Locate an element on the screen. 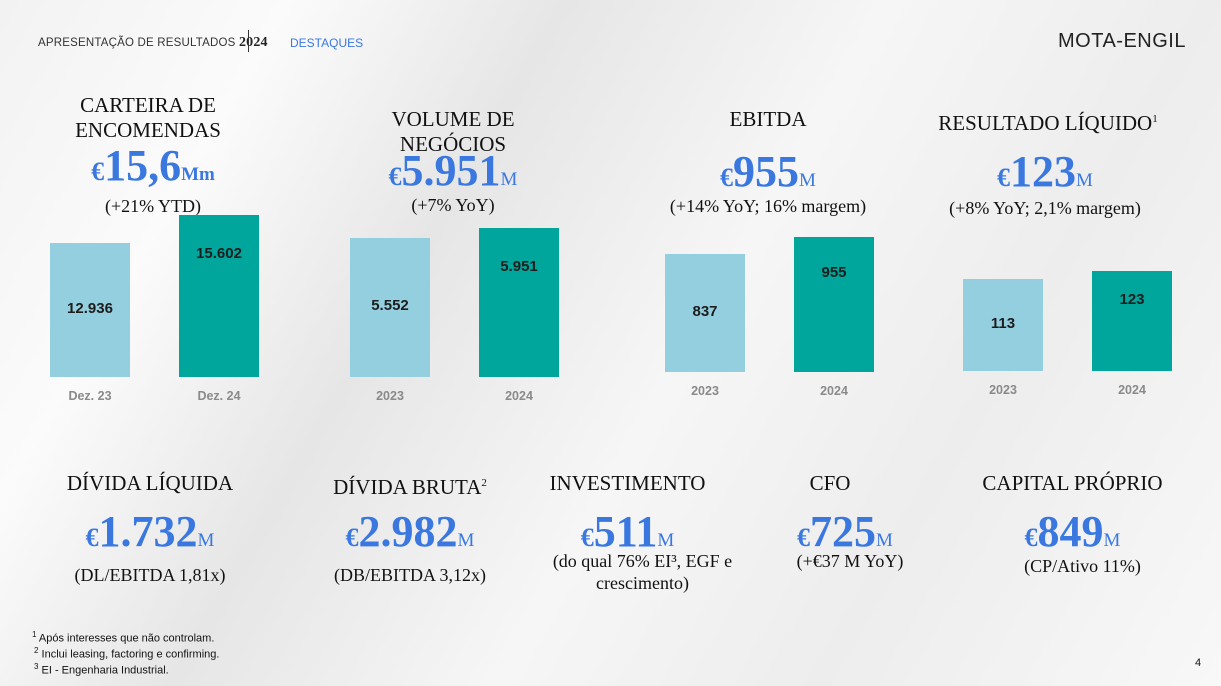 The height and width of the screenshot is (686, 1221). bar-2023: 837 is located at coordinates (705, 312).